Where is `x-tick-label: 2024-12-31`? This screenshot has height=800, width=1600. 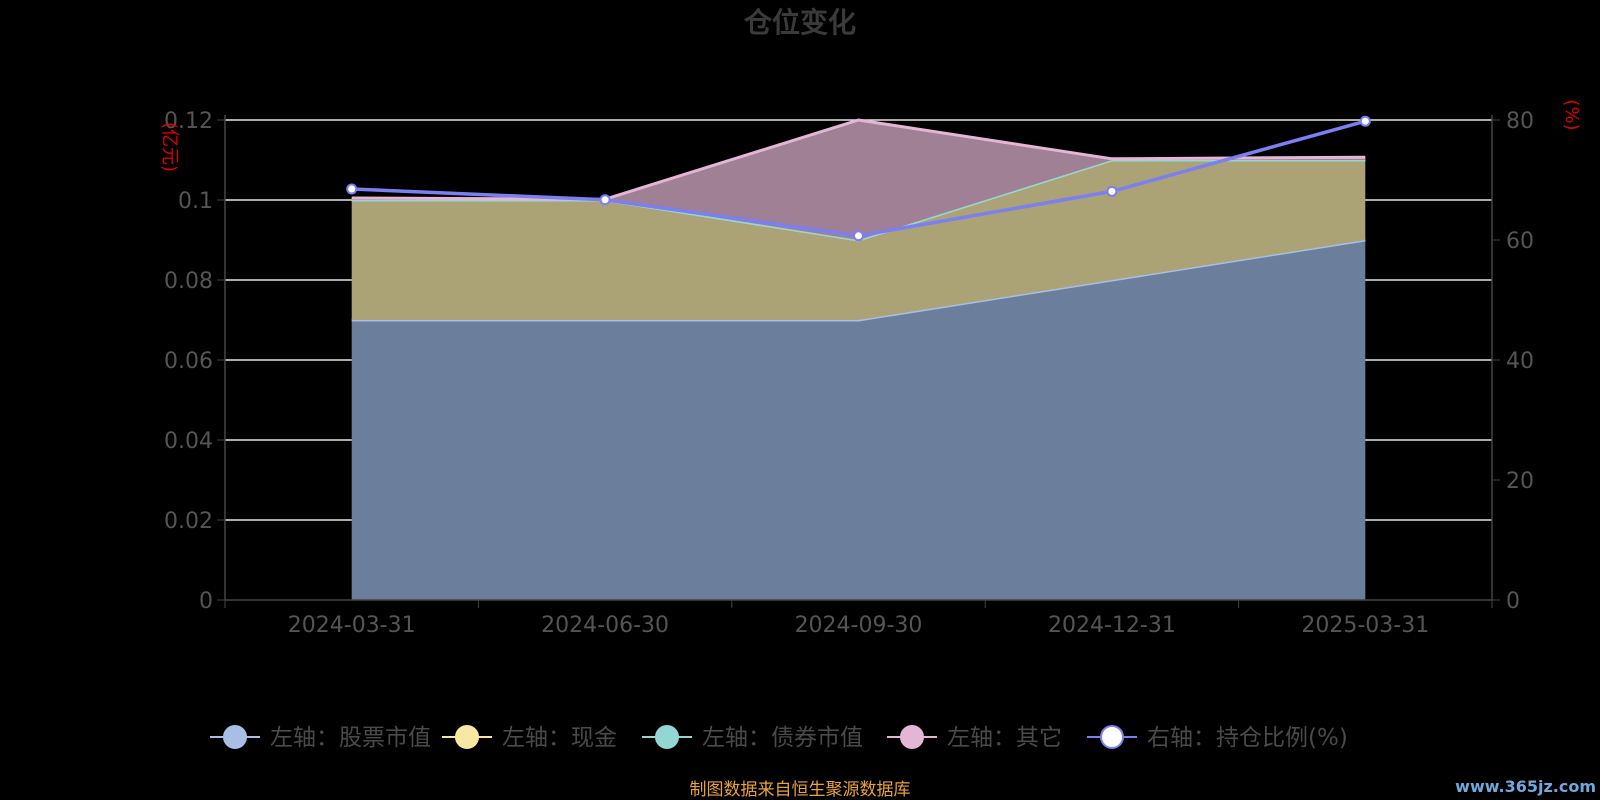
x-tick-label: 2024-12-31 is located at coordinates (1112, 625).